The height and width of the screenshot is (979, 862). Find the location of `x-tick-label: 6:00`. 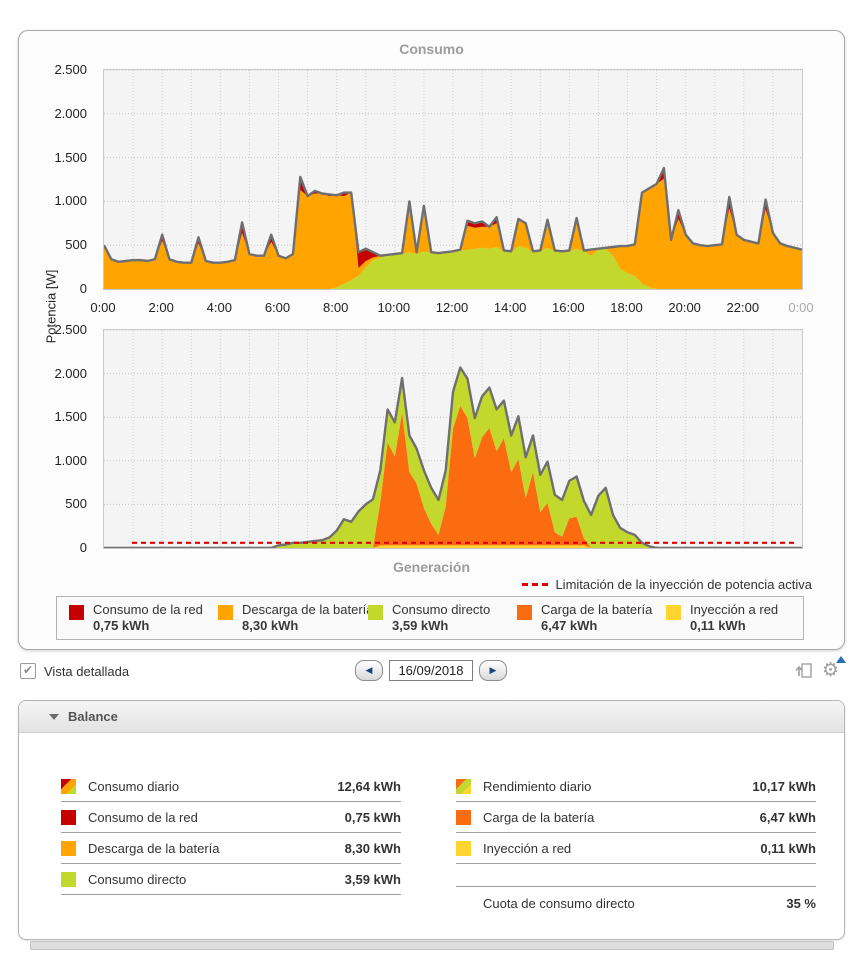

x-tick-label: 6:00 is located at coordinates (277, 307).